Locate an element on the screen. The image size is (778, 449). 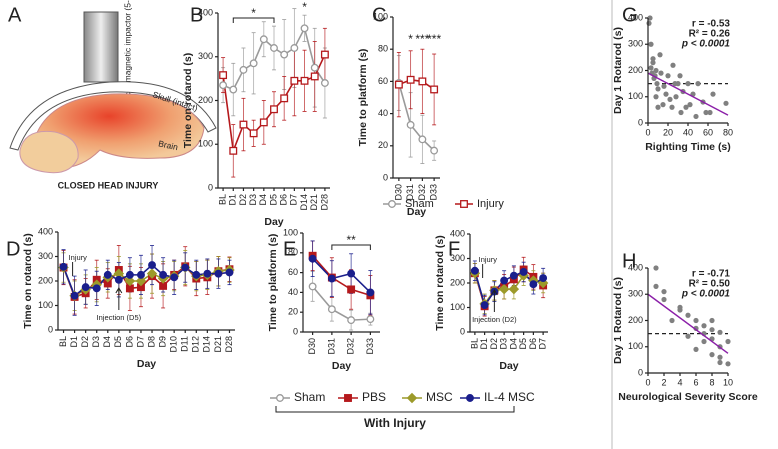
x-tick-label: D3 is located at coordinates (96, 342).